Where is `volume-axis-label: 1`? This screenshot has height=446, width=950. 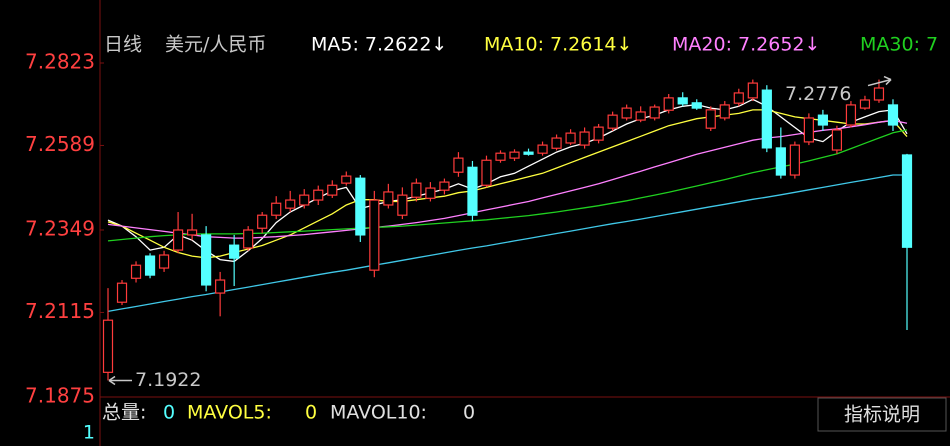
volume-axis-label: 1 is located at coordinates (89, 433).